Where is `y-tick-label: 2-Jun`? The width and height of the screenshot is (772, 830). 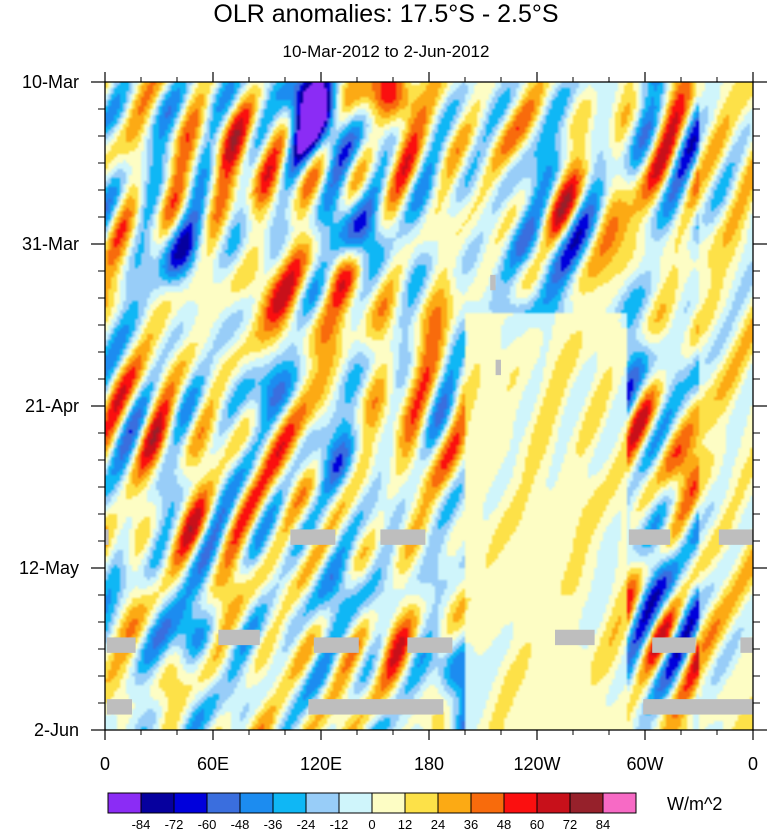 y-tick-label: 2-Jun is located at coordinates (56, 730).